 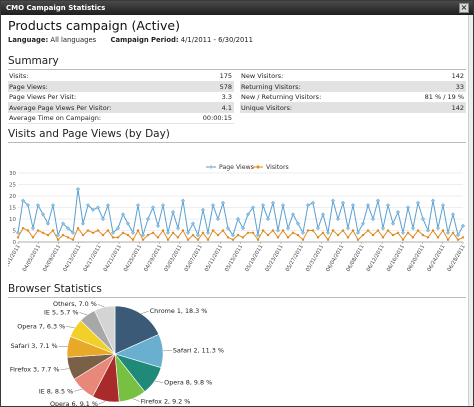 I want to click on x-tick-label: 04/13/2011, so click(x=72, y=258).